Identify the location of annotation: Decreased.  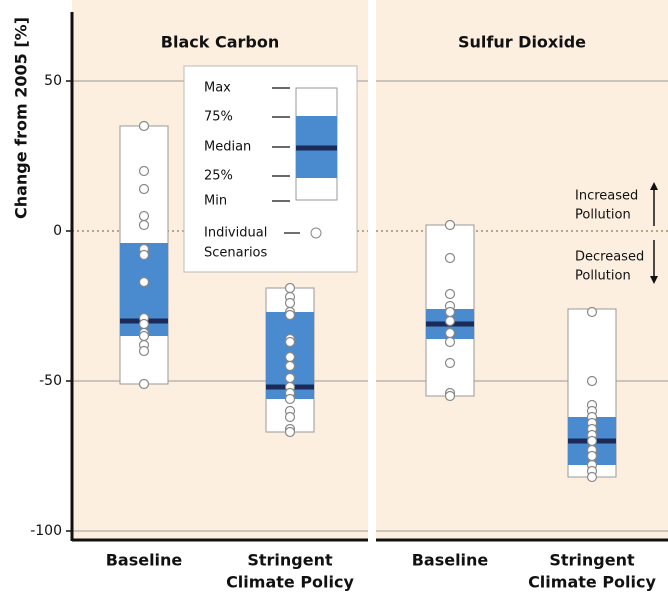
(609, 257).